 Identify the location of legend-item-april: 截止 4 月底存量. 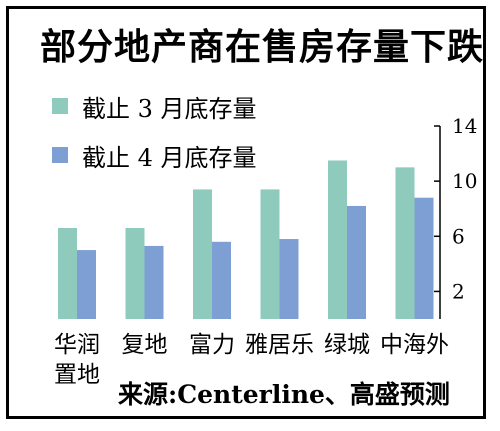
(154, 156).